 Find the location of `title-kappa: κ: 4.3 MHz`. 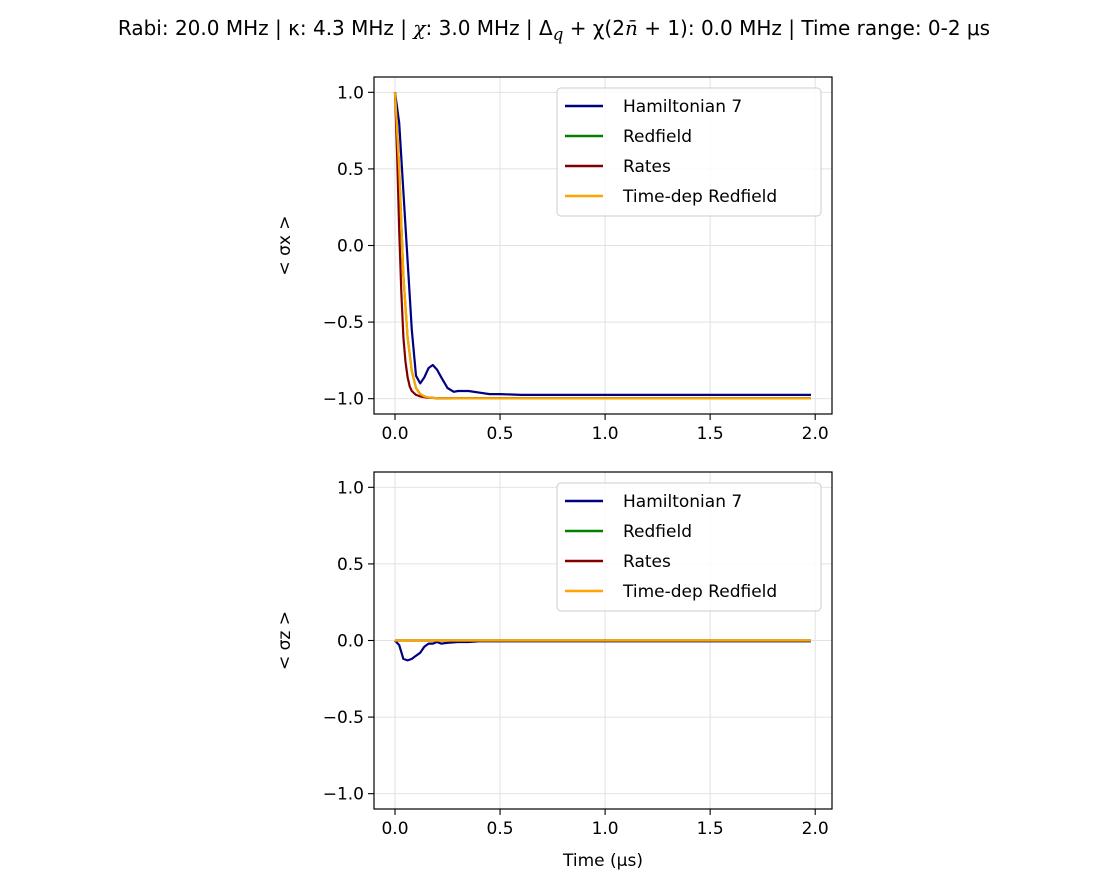

title-kappa: κ: 4.3 MHz is located at coordinates (341, 28).